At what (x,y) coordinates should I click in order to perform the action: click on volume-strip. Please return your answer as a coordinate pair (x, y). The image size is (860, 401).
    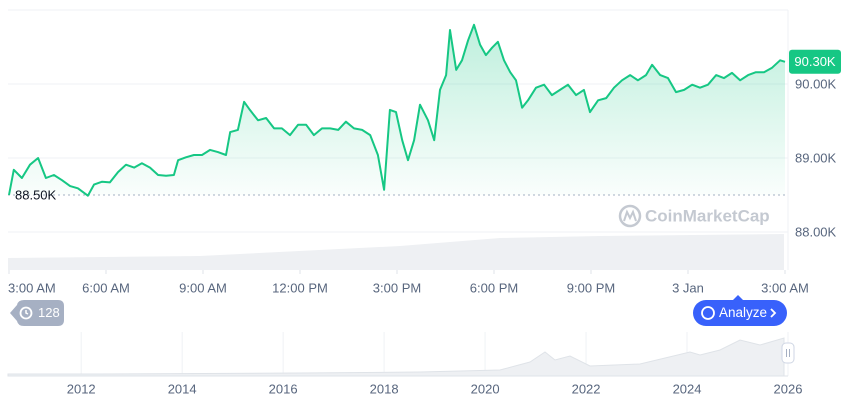
    Looking at the image, I should click on (396, 252).